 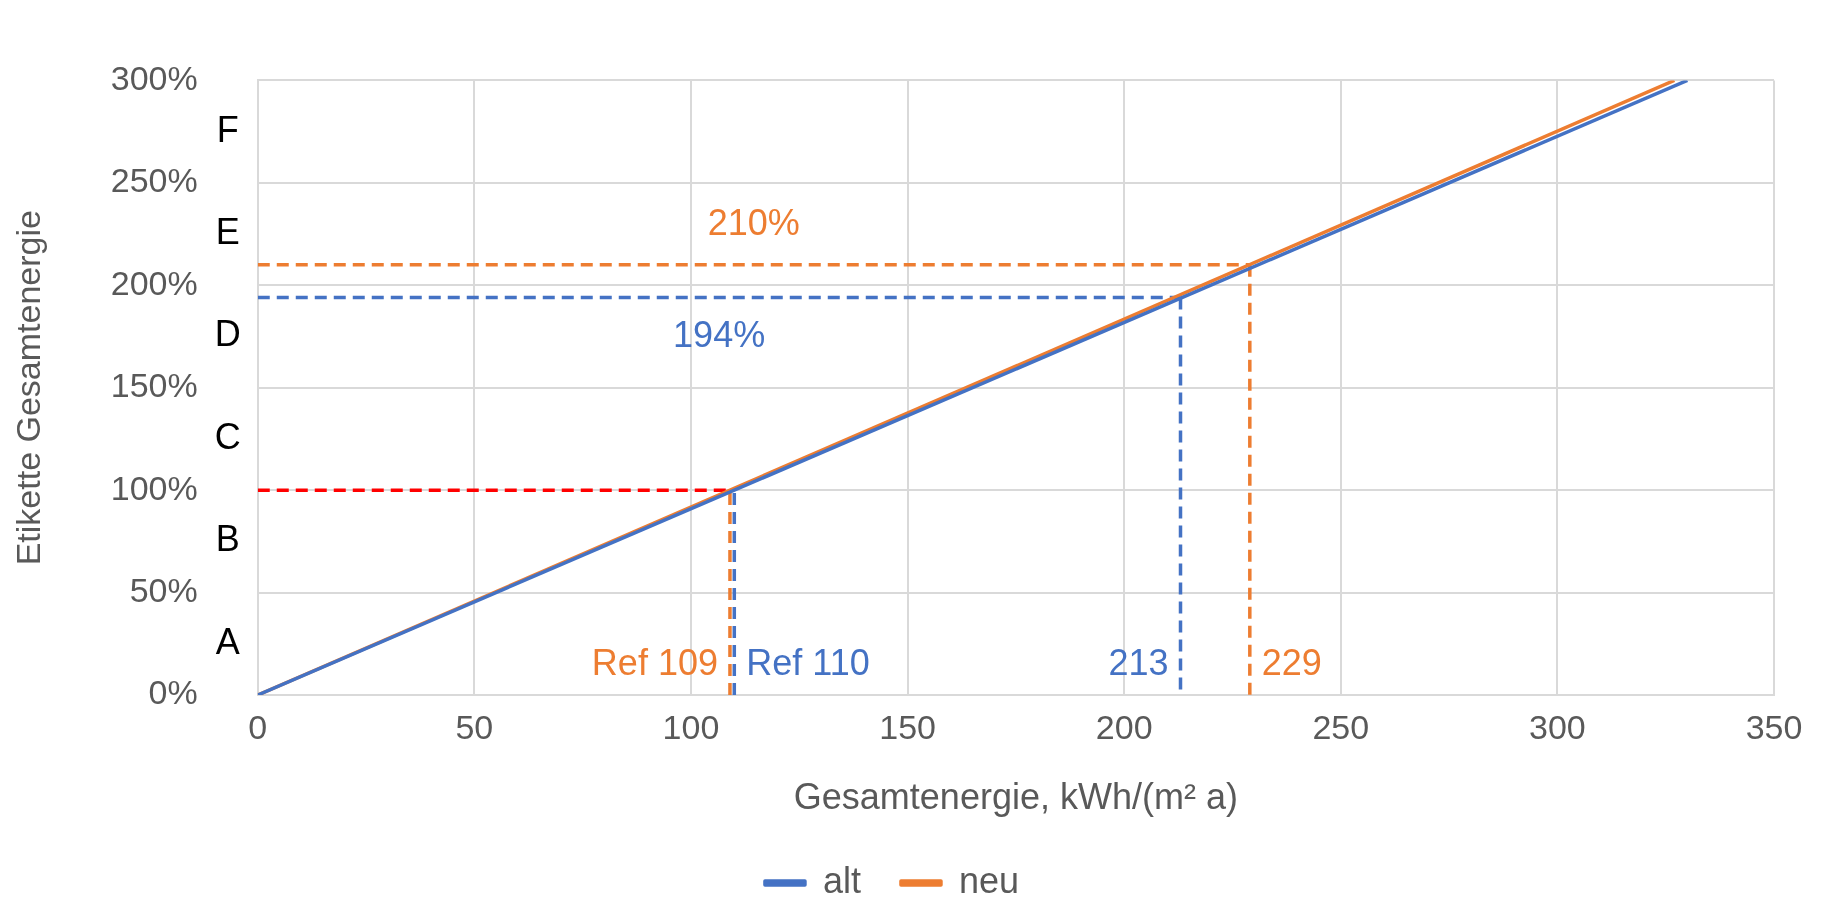 What do you see at coordinates (907, 726) in the screenshot?
I see `x-tick-label: 150` at bounding box center [907, 726].